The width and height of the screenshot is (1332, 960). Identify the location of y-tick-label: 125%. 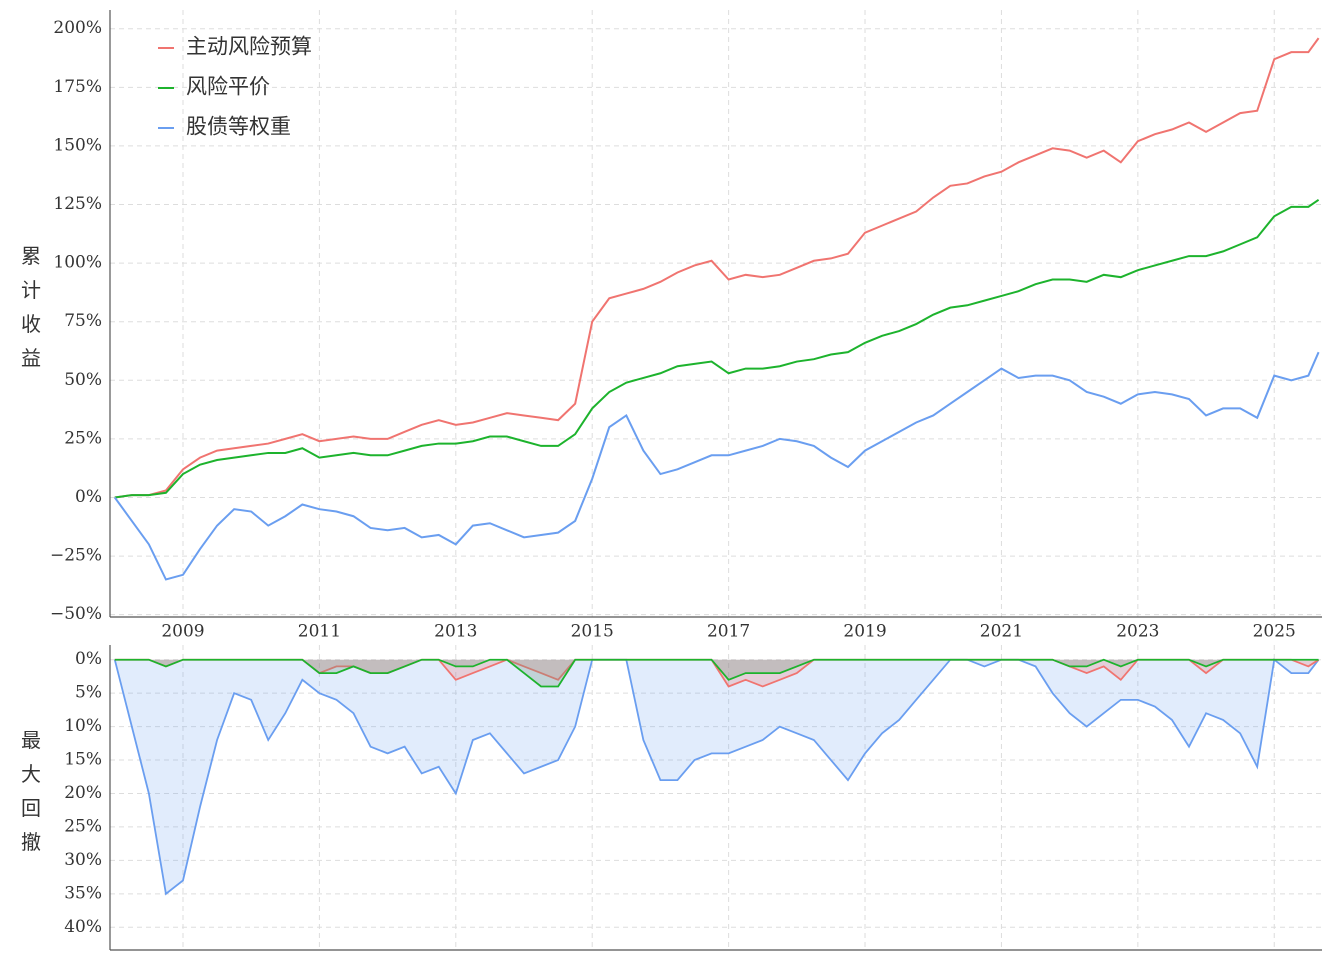
(77, 204).